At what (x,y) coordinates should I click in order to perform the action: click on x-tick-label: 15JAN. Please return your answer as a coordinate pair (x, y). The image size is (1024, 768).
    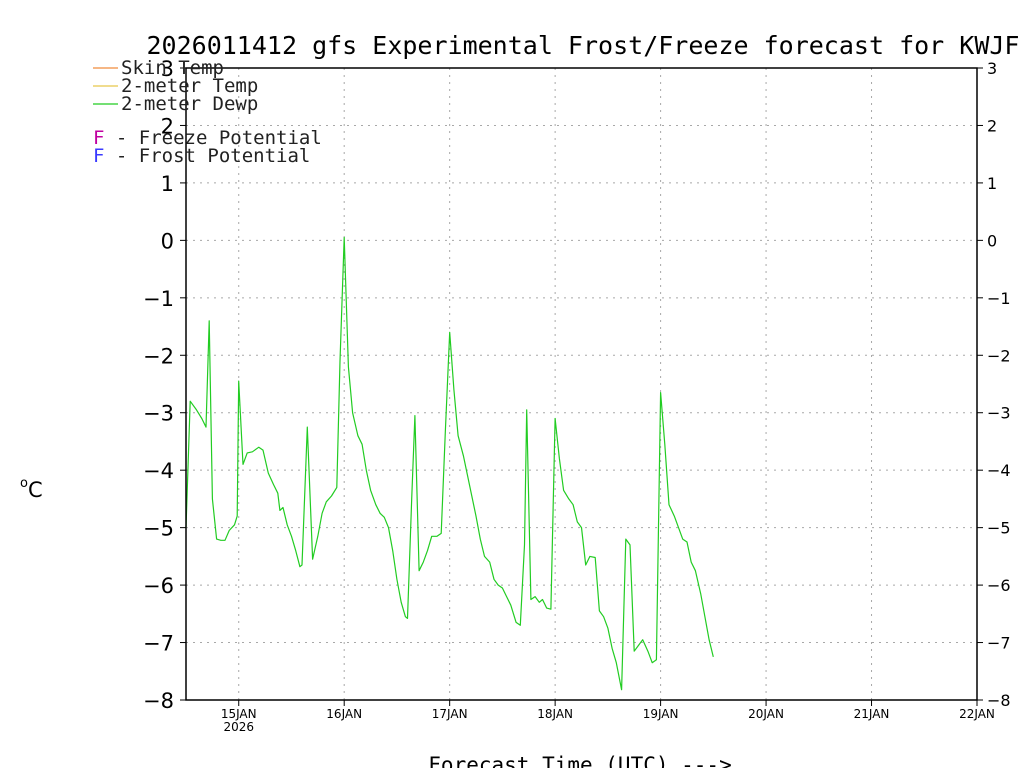
    Looking at the image, I should click on (239, 714).